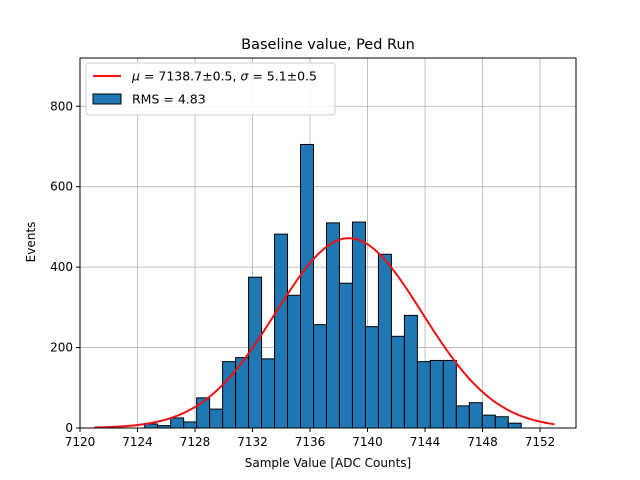 The width and height of the screenshot is (640, 480). I want to click on legend: μ = 7138.7±0.5, σ = 5.1±0.5 RMS = 4.83, so click(210, 89).